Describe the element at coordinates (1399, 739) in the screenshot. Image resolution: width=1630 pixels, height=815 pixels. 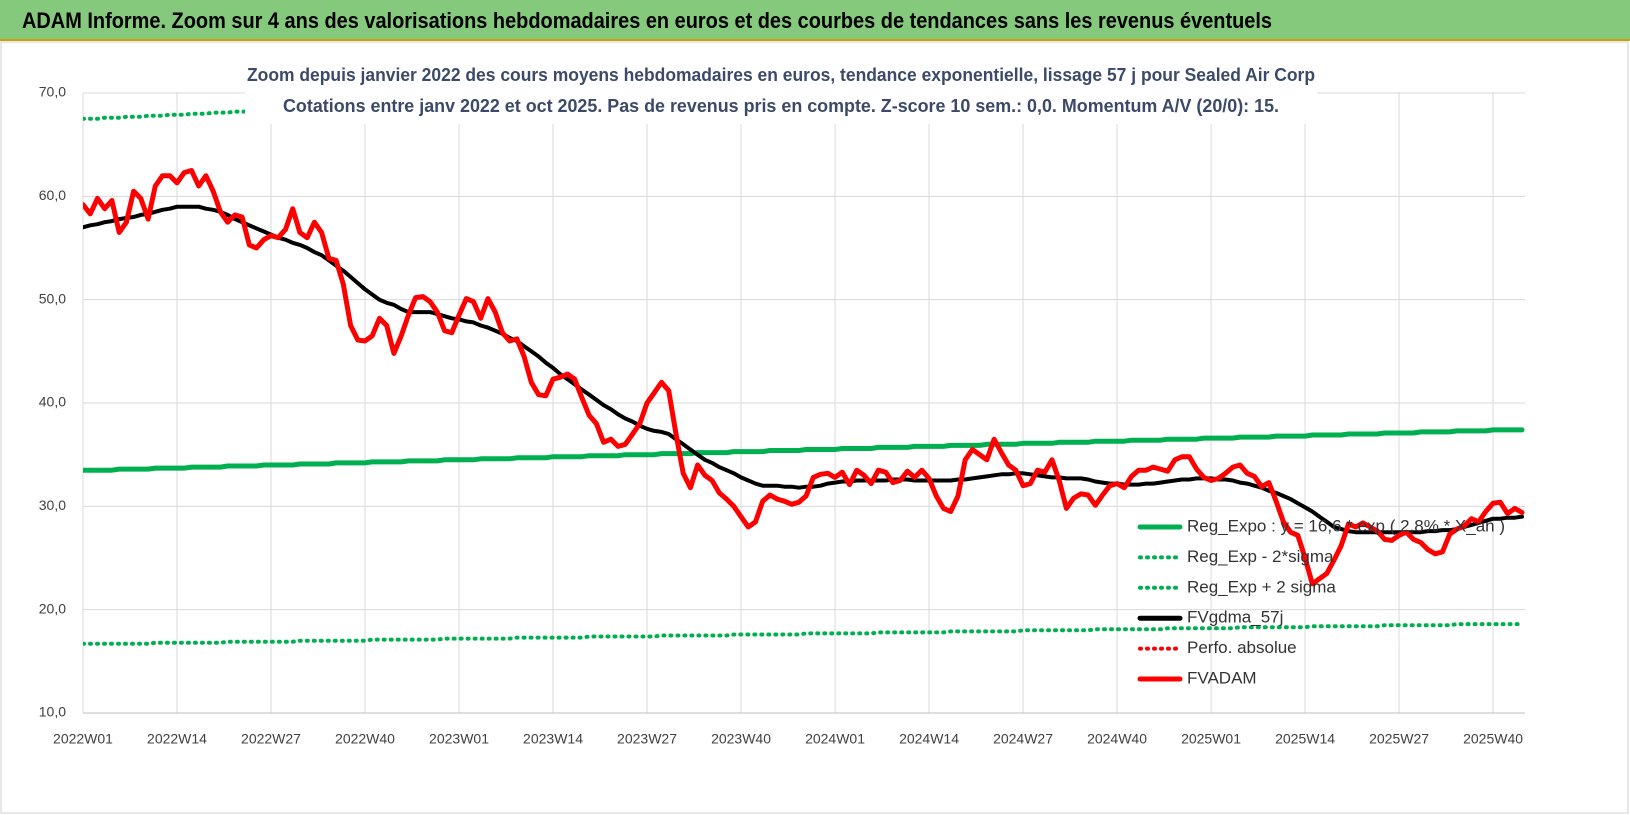
I see `x-tick-label: 2025W27` at that location.